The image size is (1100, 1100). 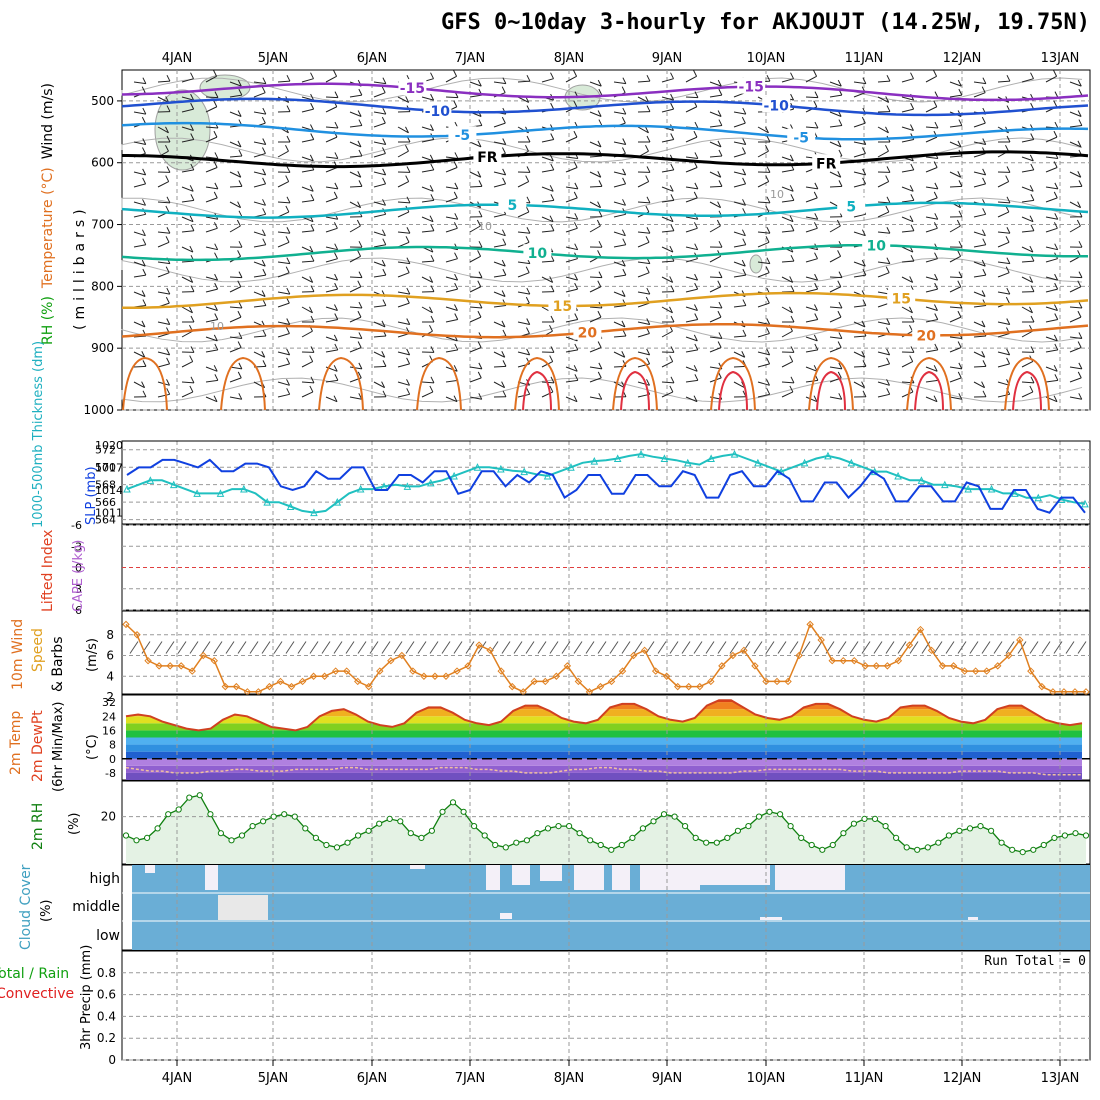 What do you see at coordinates (828, 455) in the screenshot?
I see `thickness-point` at bounding box center [828, 455].